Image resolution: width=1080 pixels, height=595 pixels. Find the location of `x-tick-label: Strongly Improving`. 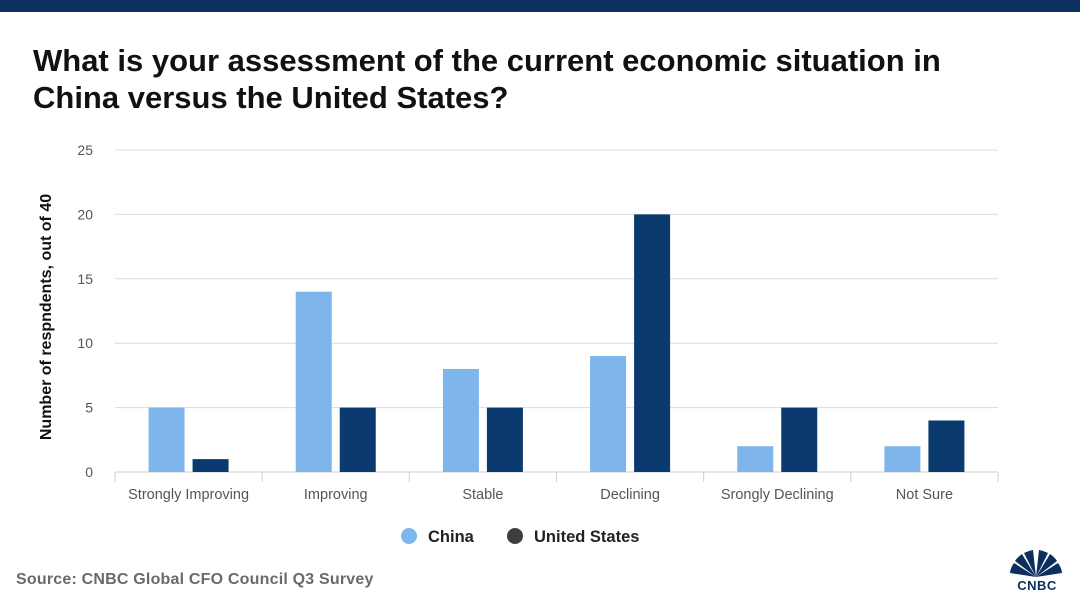

x-tick-label: Strongly Improving is located at coordinates (188, 495).